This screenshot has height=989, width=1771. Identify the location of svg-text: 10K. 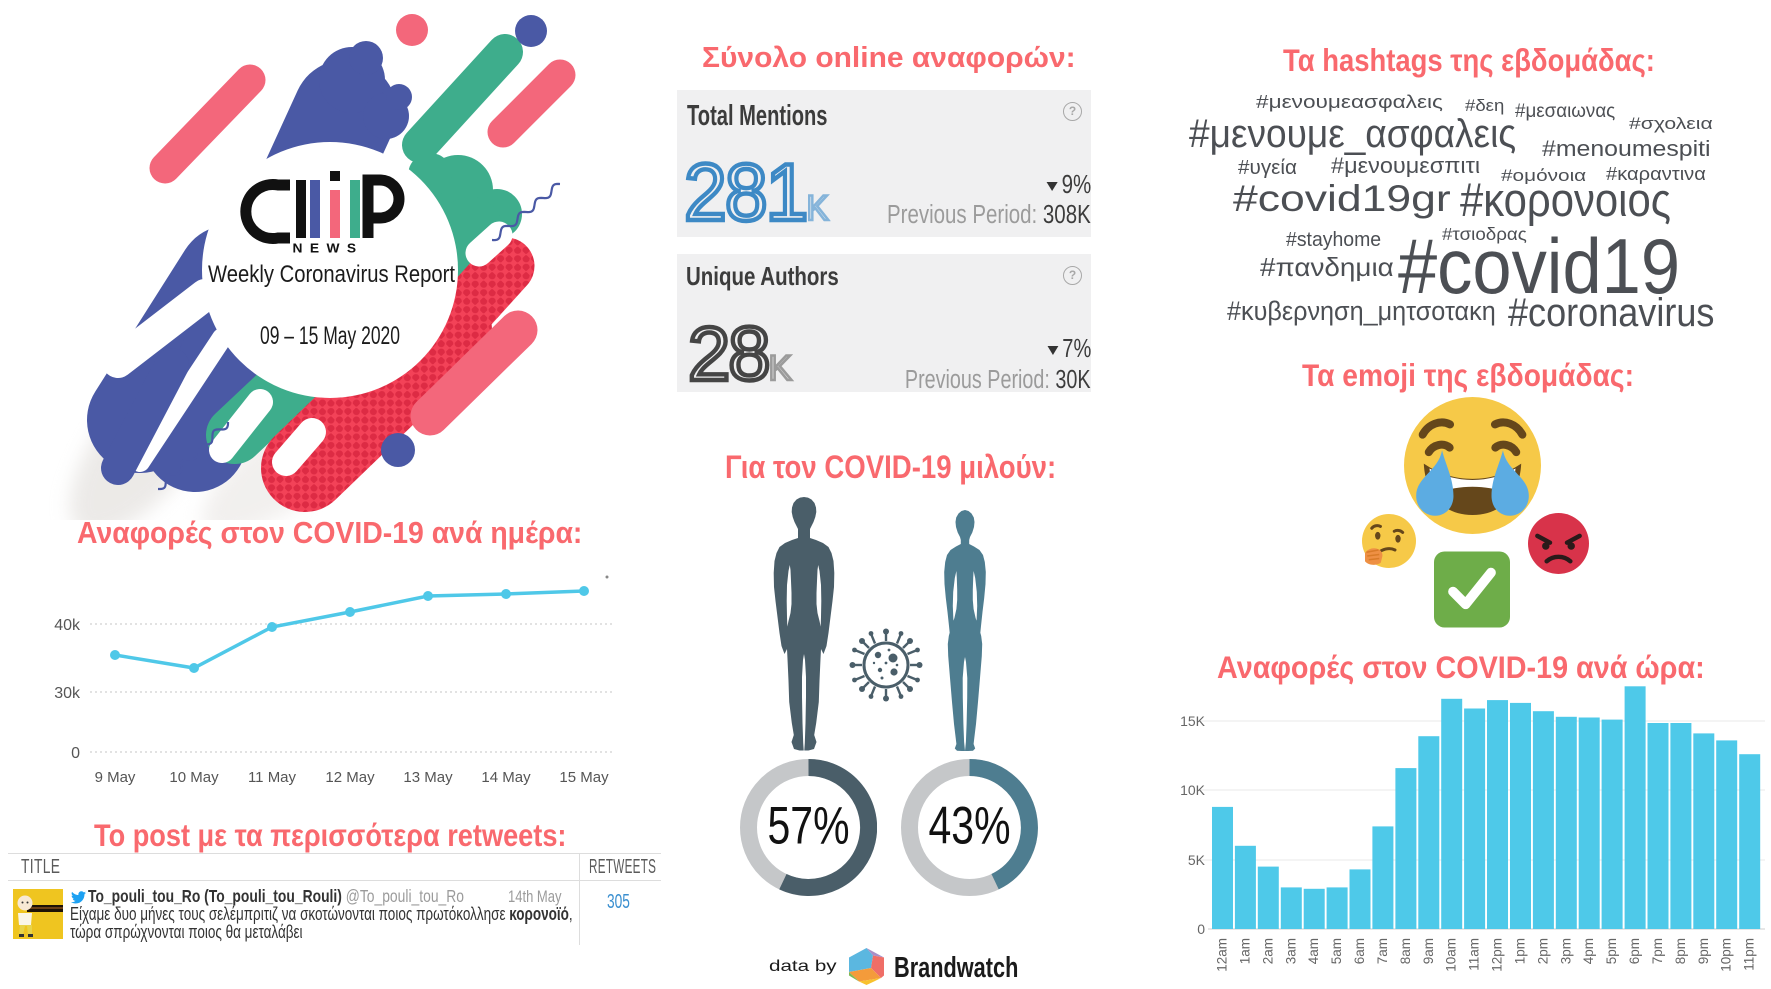
(1193, 790).